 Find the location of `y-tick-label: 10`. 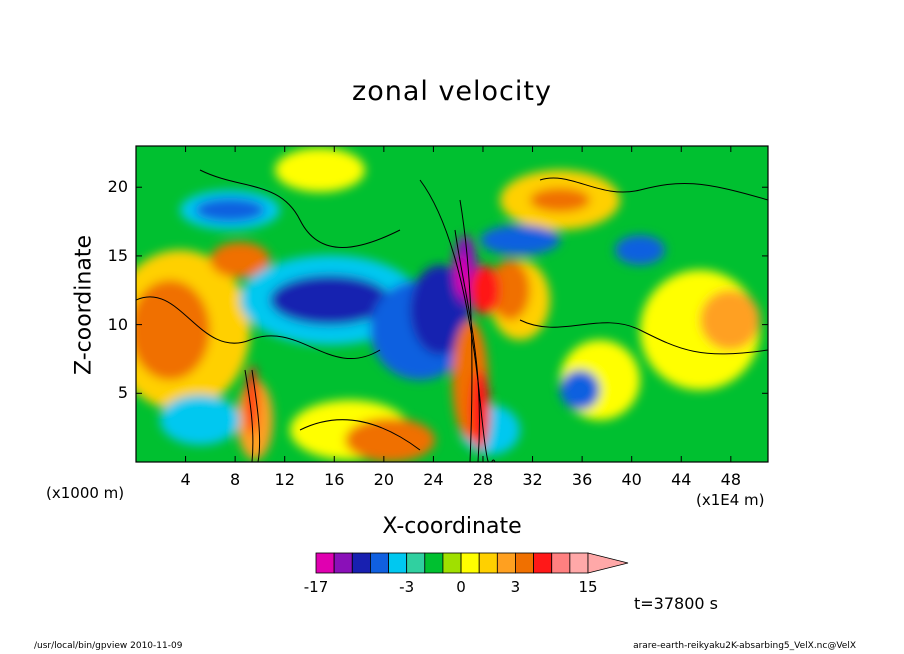

y-tick-label: 10 is located at coordinates (117, 324).